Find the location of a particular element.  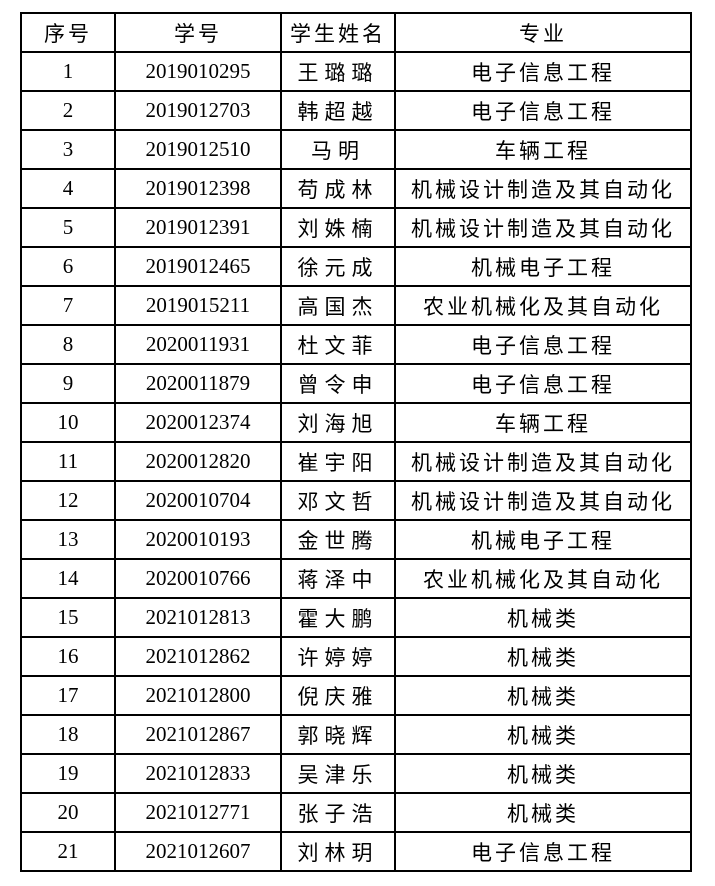

table-row: 19 2021012833 吴津乐 机械类 is located at coordinates (356, 773).